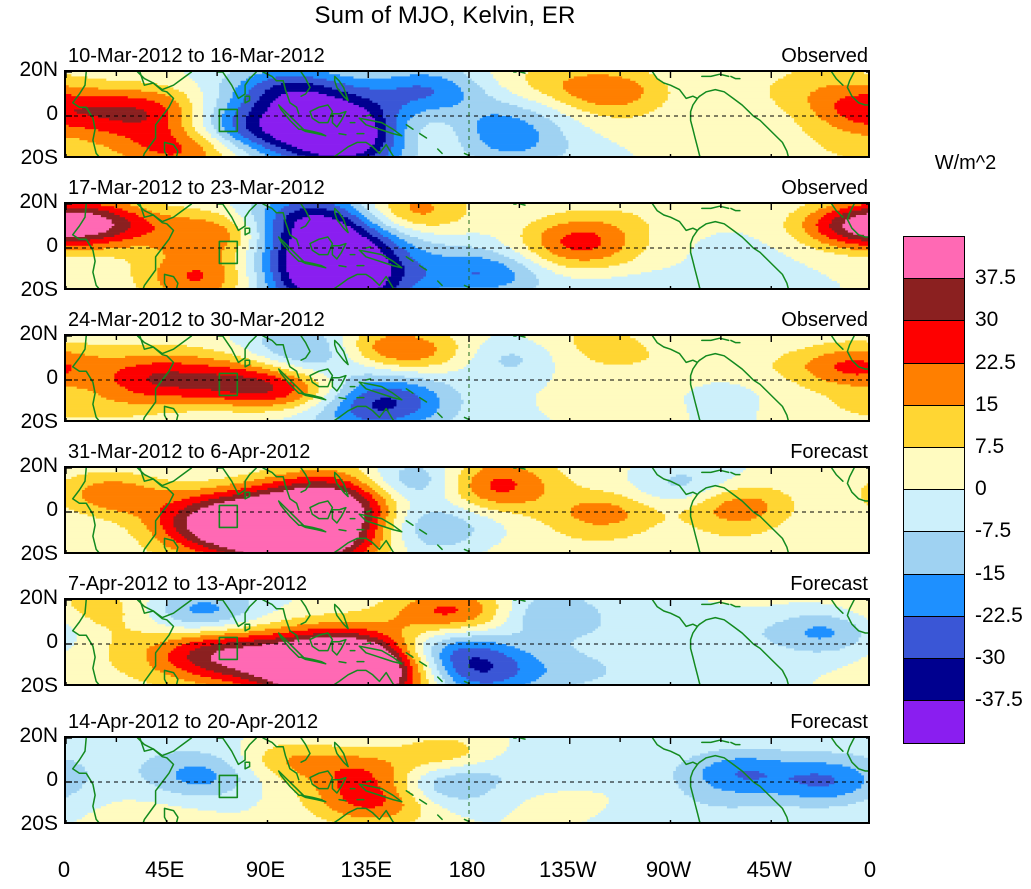 This screenshot has height=889, width=1031. Describe the element at coordinates (467, 321) in the screenshot. I see `panel-header: 24-Mar-2012 to 30-Mar-2012 Observed` at that location.